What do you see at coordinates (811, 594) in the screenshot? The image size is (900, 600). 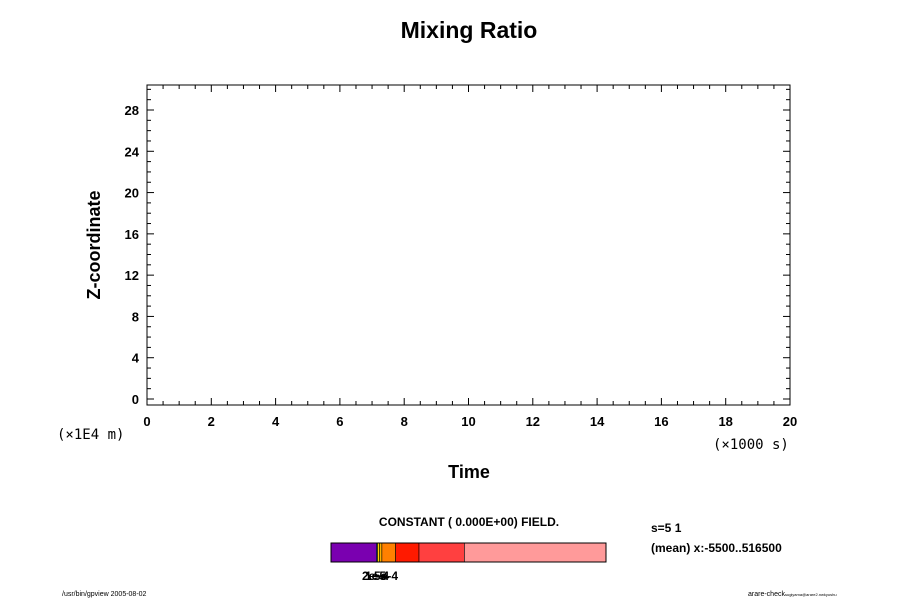 I see `footer-right-small: sugiyama@arare2.nwkyushu` at bounding box center [811, 594].